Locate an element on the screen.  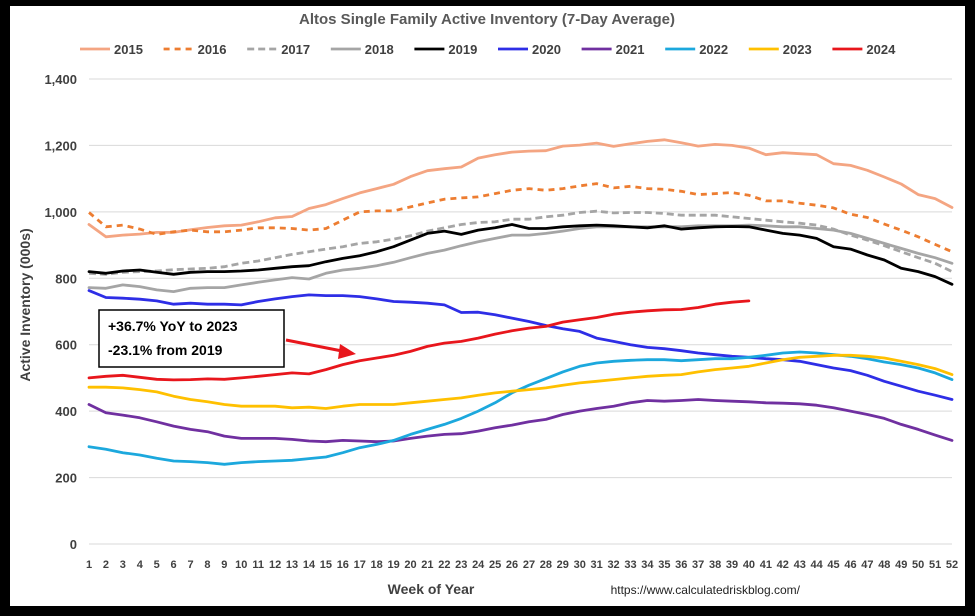
y-tick-label: 800 is located at coordinates (66, 278).